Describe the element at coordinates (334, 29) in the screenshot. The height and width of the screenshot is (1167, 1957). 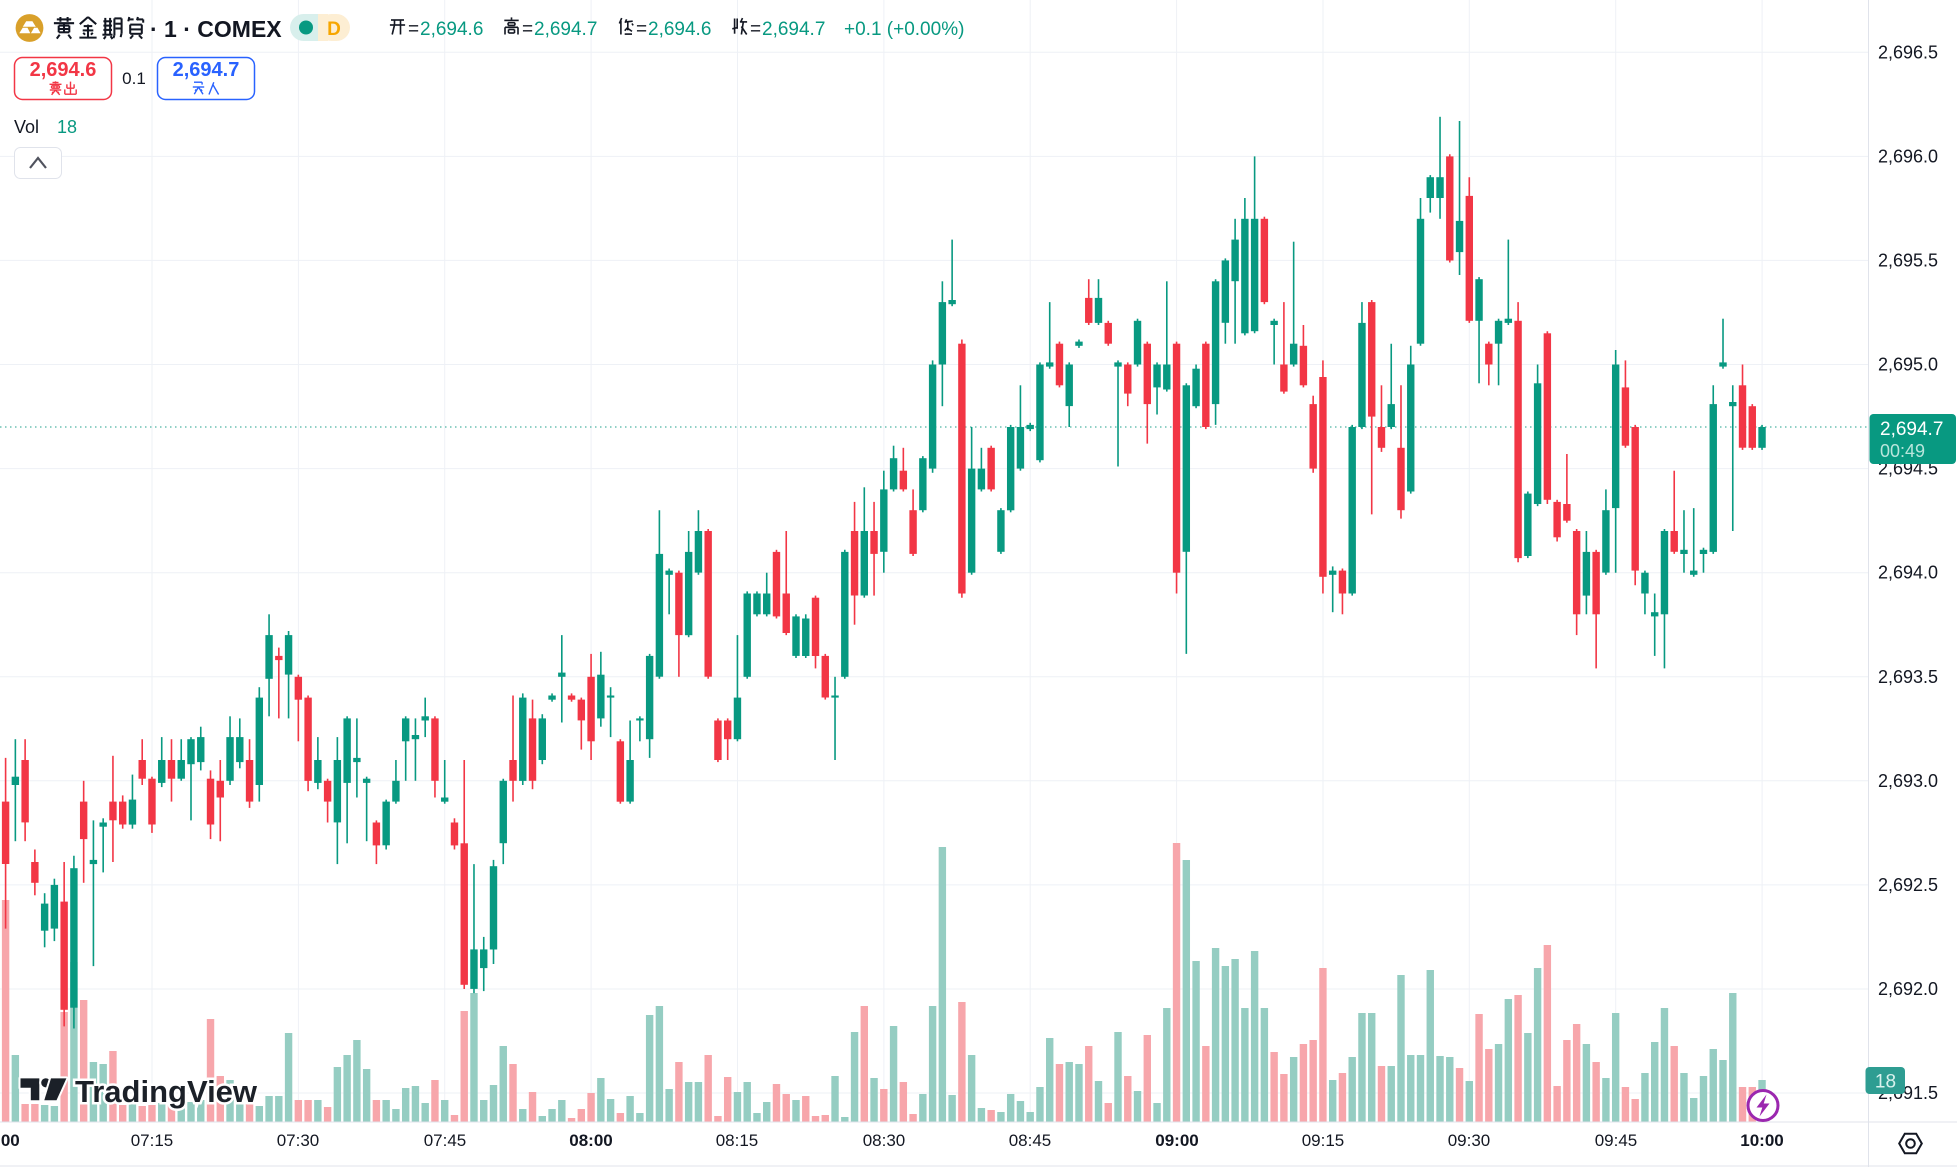
I see `svg-text: D` at that location.